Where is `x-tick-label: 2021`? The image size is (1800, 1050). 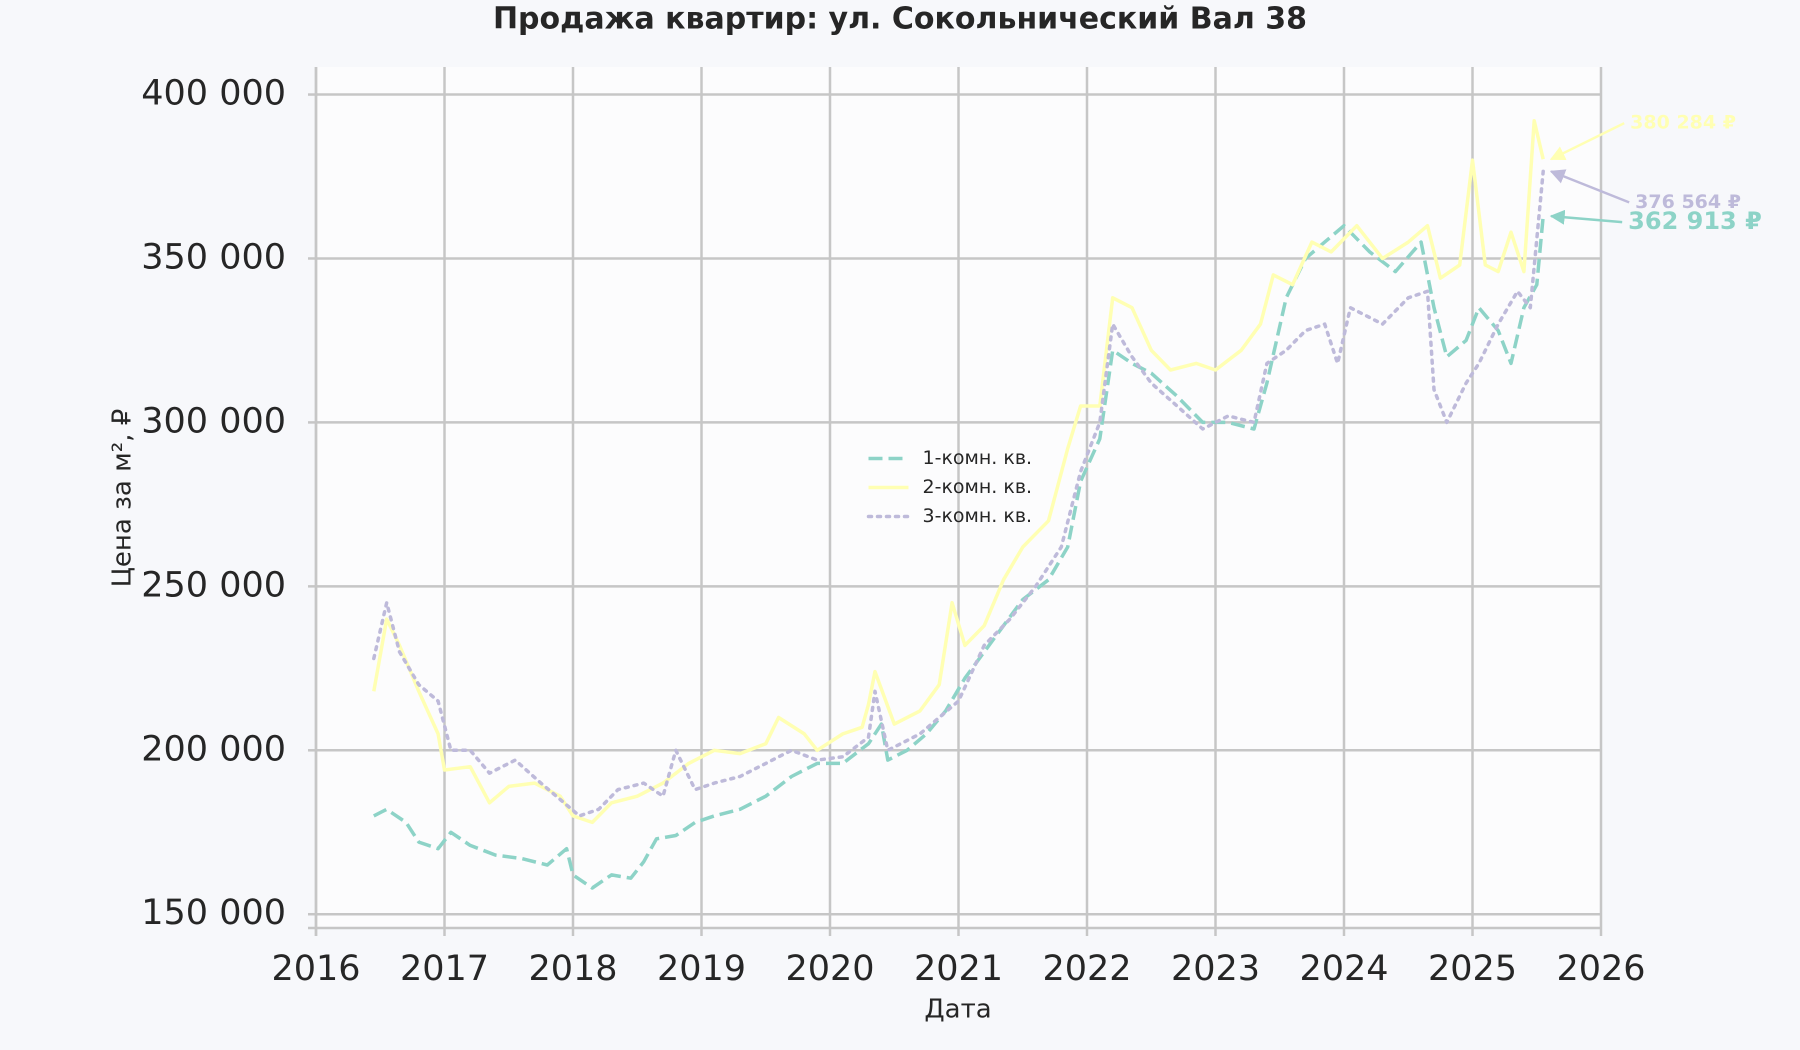 x-tick-label: 2021 is located at coordinates (958, 969).